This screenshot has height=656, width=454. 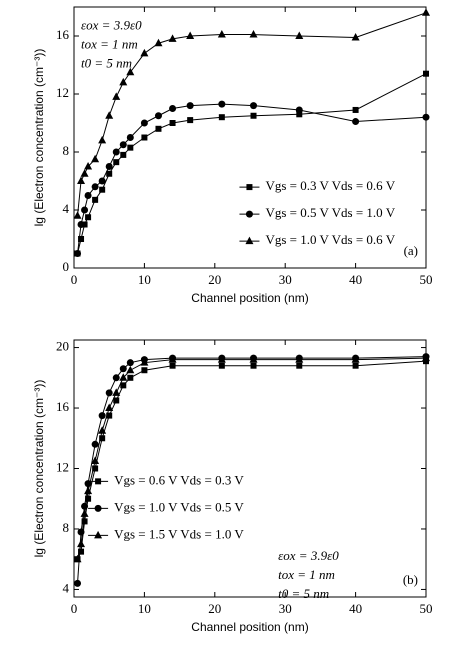 What do you see at coordinates (109, 43) in the screenshot?
I see `annotation: tox = 1 nm` at bounding box center [109, 43].